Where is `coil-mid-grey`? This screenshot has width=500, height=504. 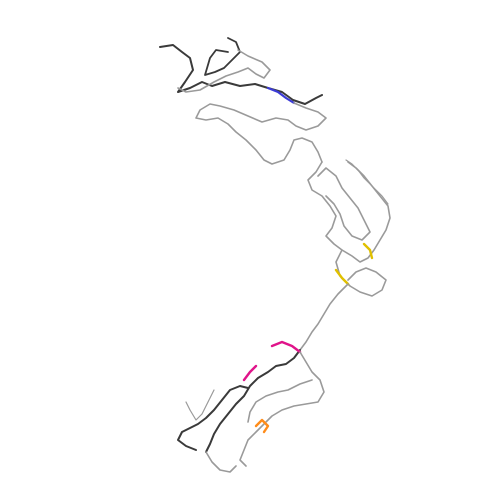
coil-mid-grey is located at coordinates (349, 229).